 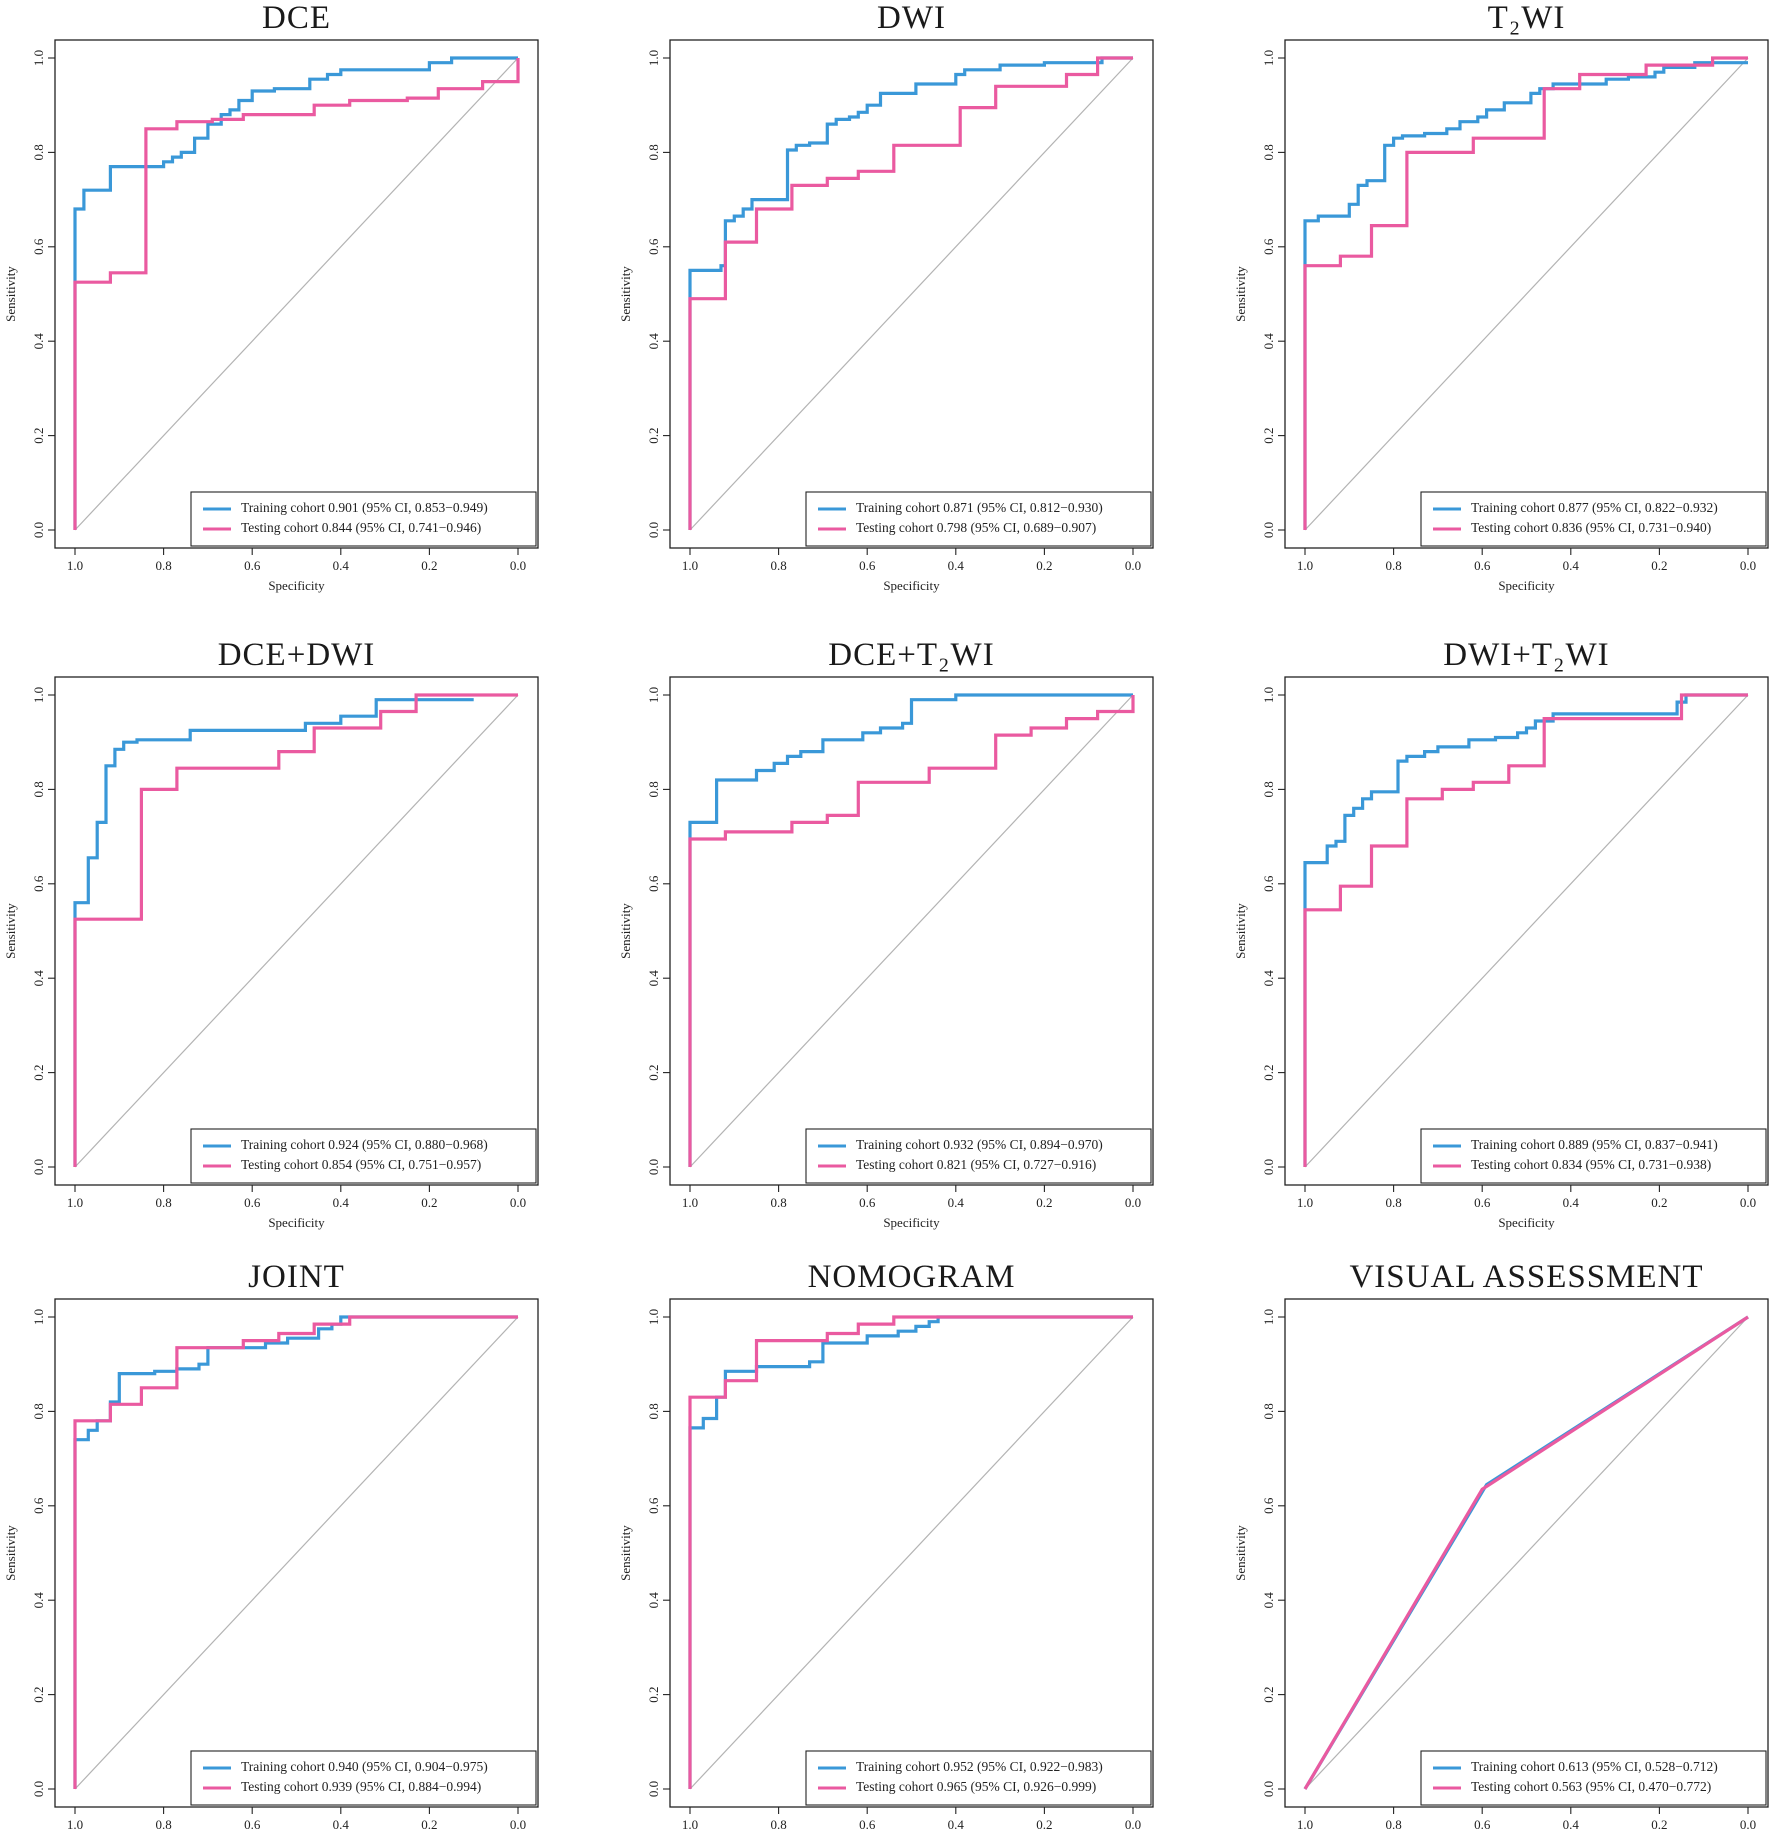 I want to click on panel-title: JOINT, so click(x=296, y=1277).